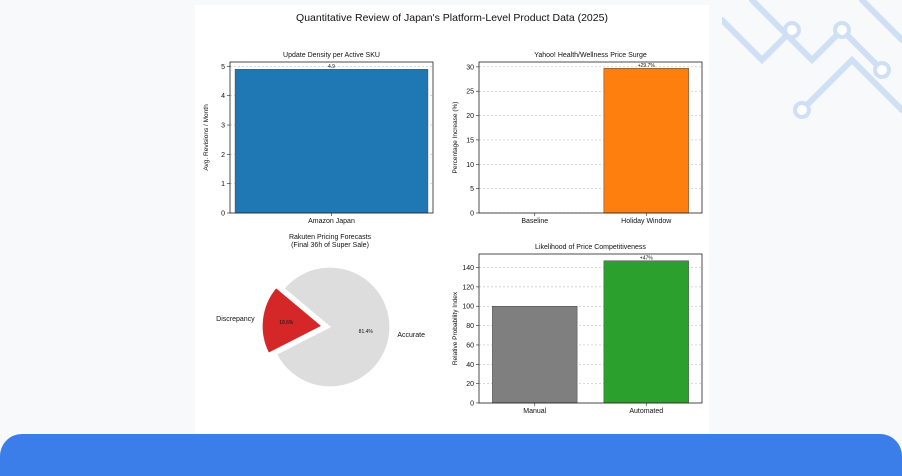  Describe the element at coordinates (470, 384) in the screenshot. I see `chart-3-y-tick-label-1: 20` at that location.